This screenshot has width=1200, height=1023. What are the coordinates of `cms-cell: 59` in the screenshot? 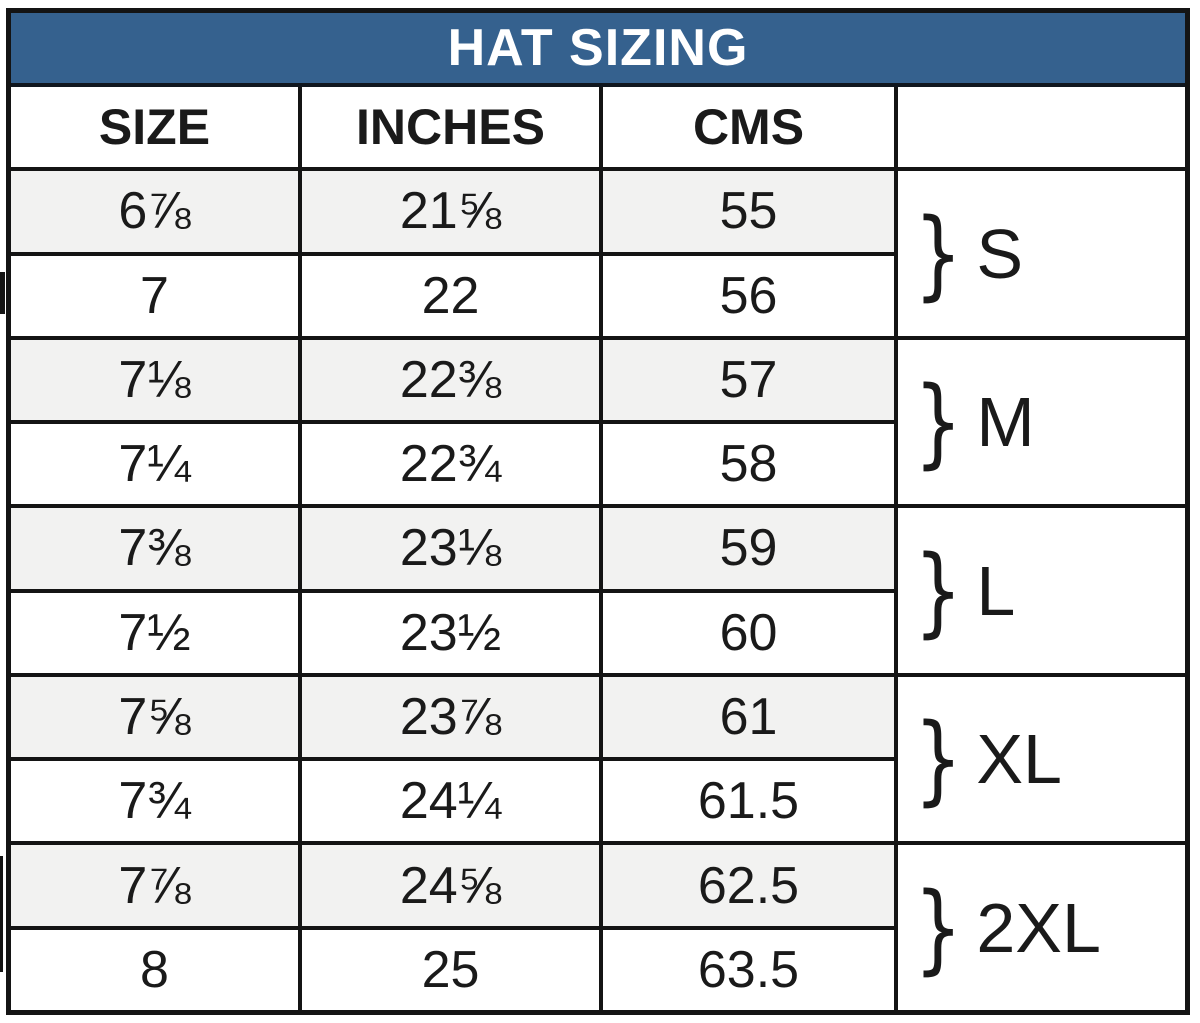 It's located at (748, 548).